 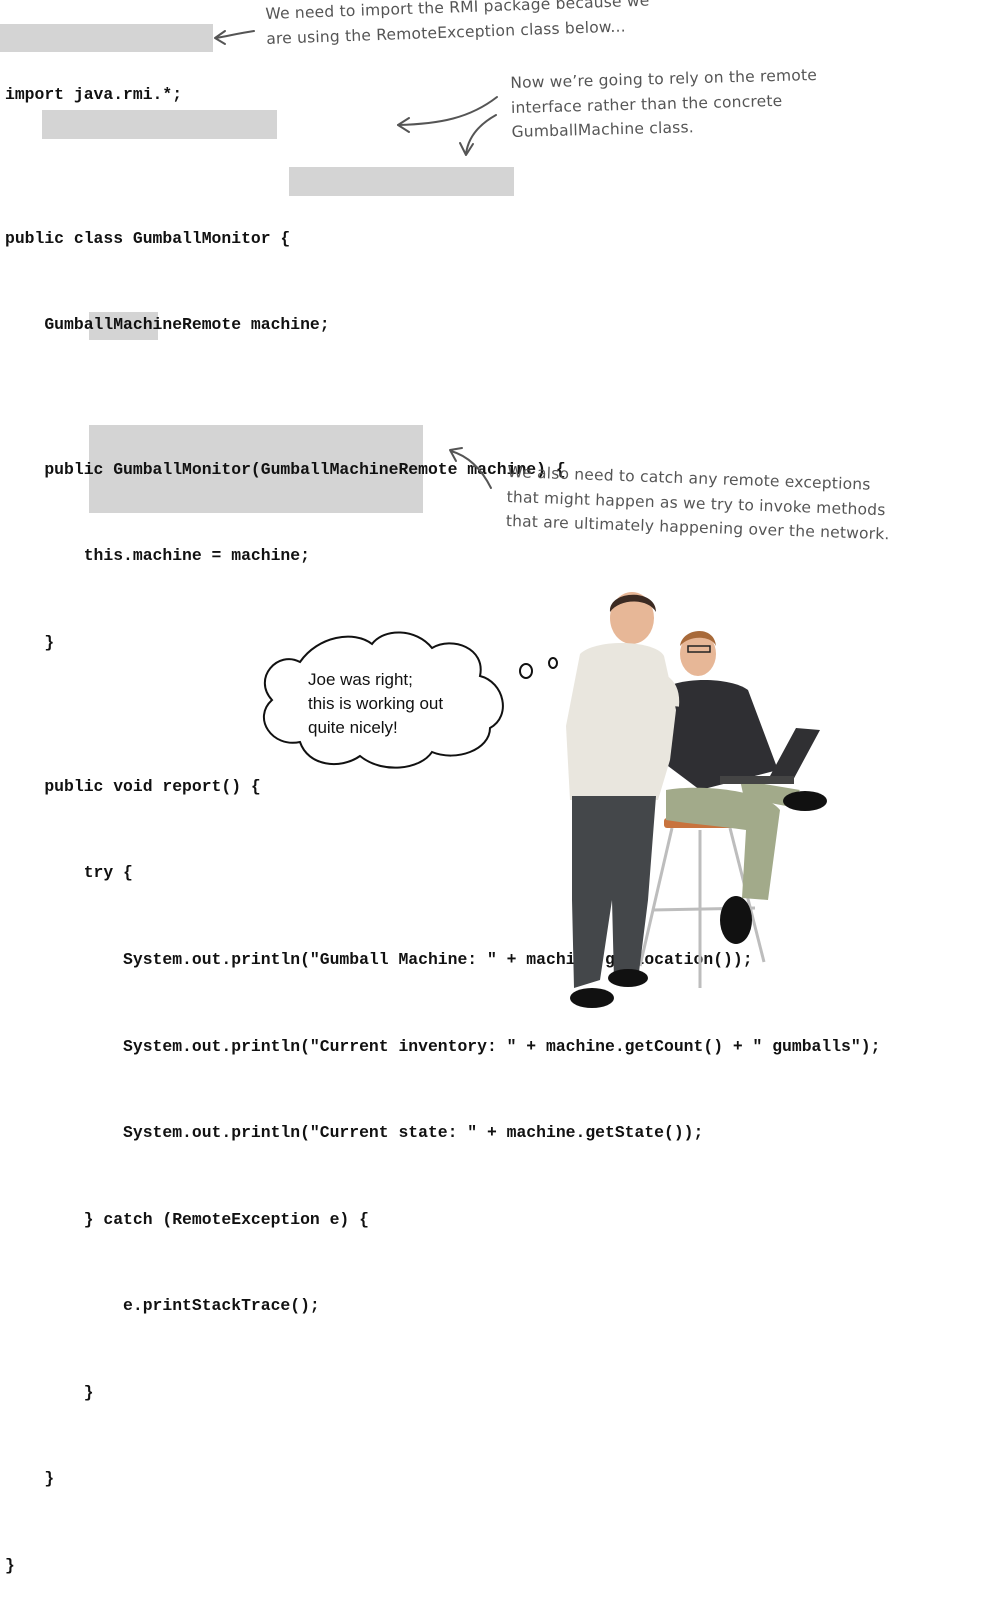 I want to click on arrow-to-catch-head, so click(x=456, y=454).